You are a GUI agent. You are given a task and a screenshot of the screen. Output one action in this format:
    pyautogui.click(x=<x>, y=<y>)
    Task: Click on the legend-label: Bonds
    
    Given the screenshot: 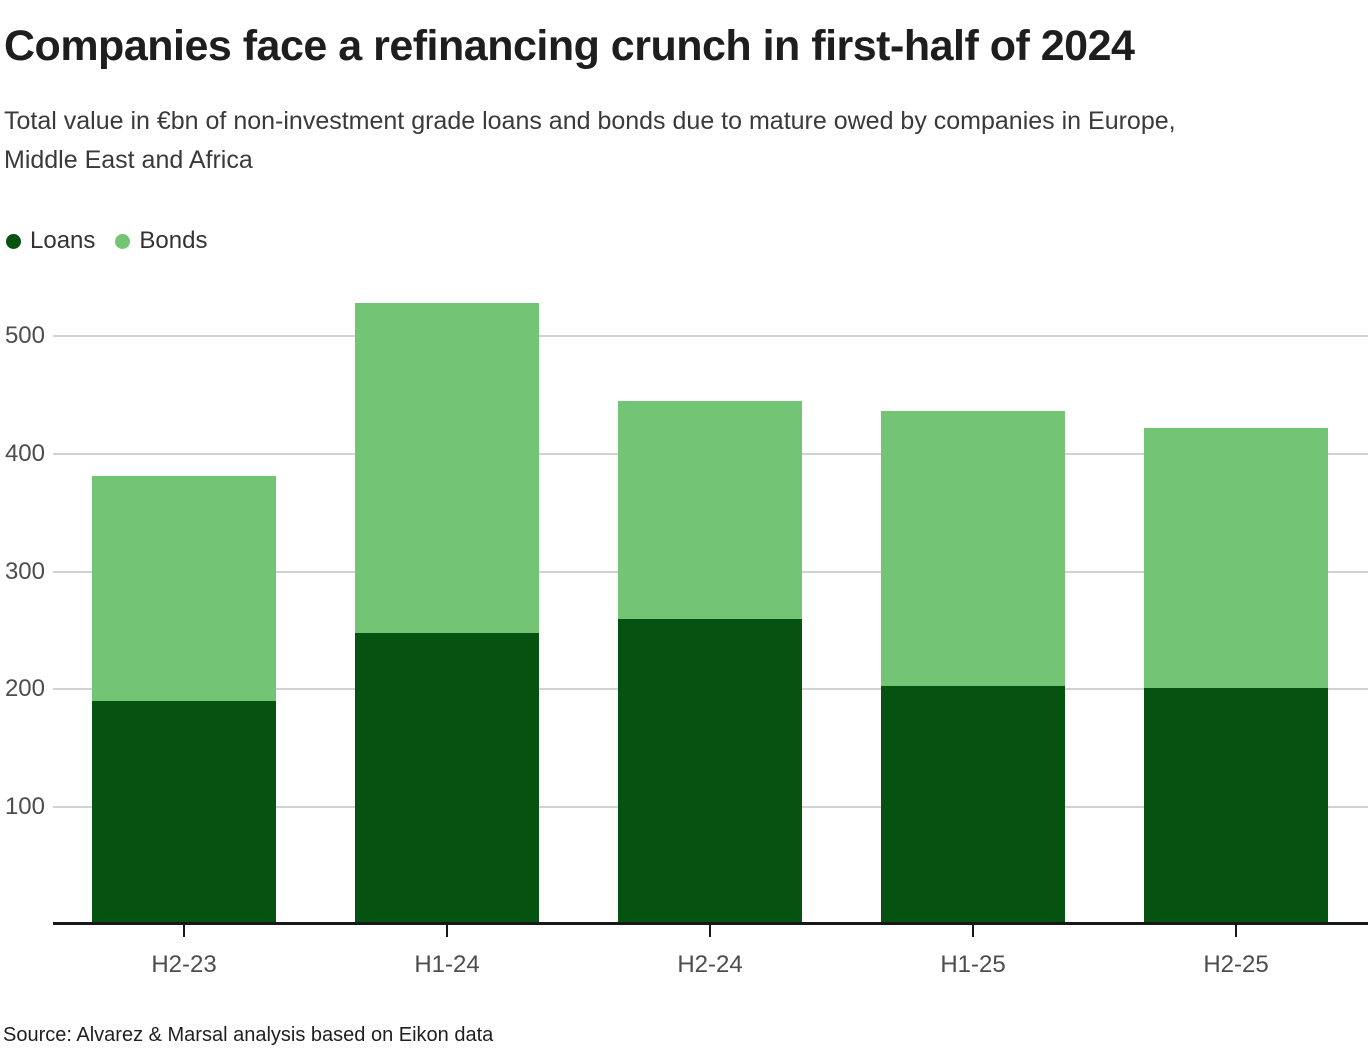 What is the action you would take?
    pyautogui.click(x=173, y=240)
    